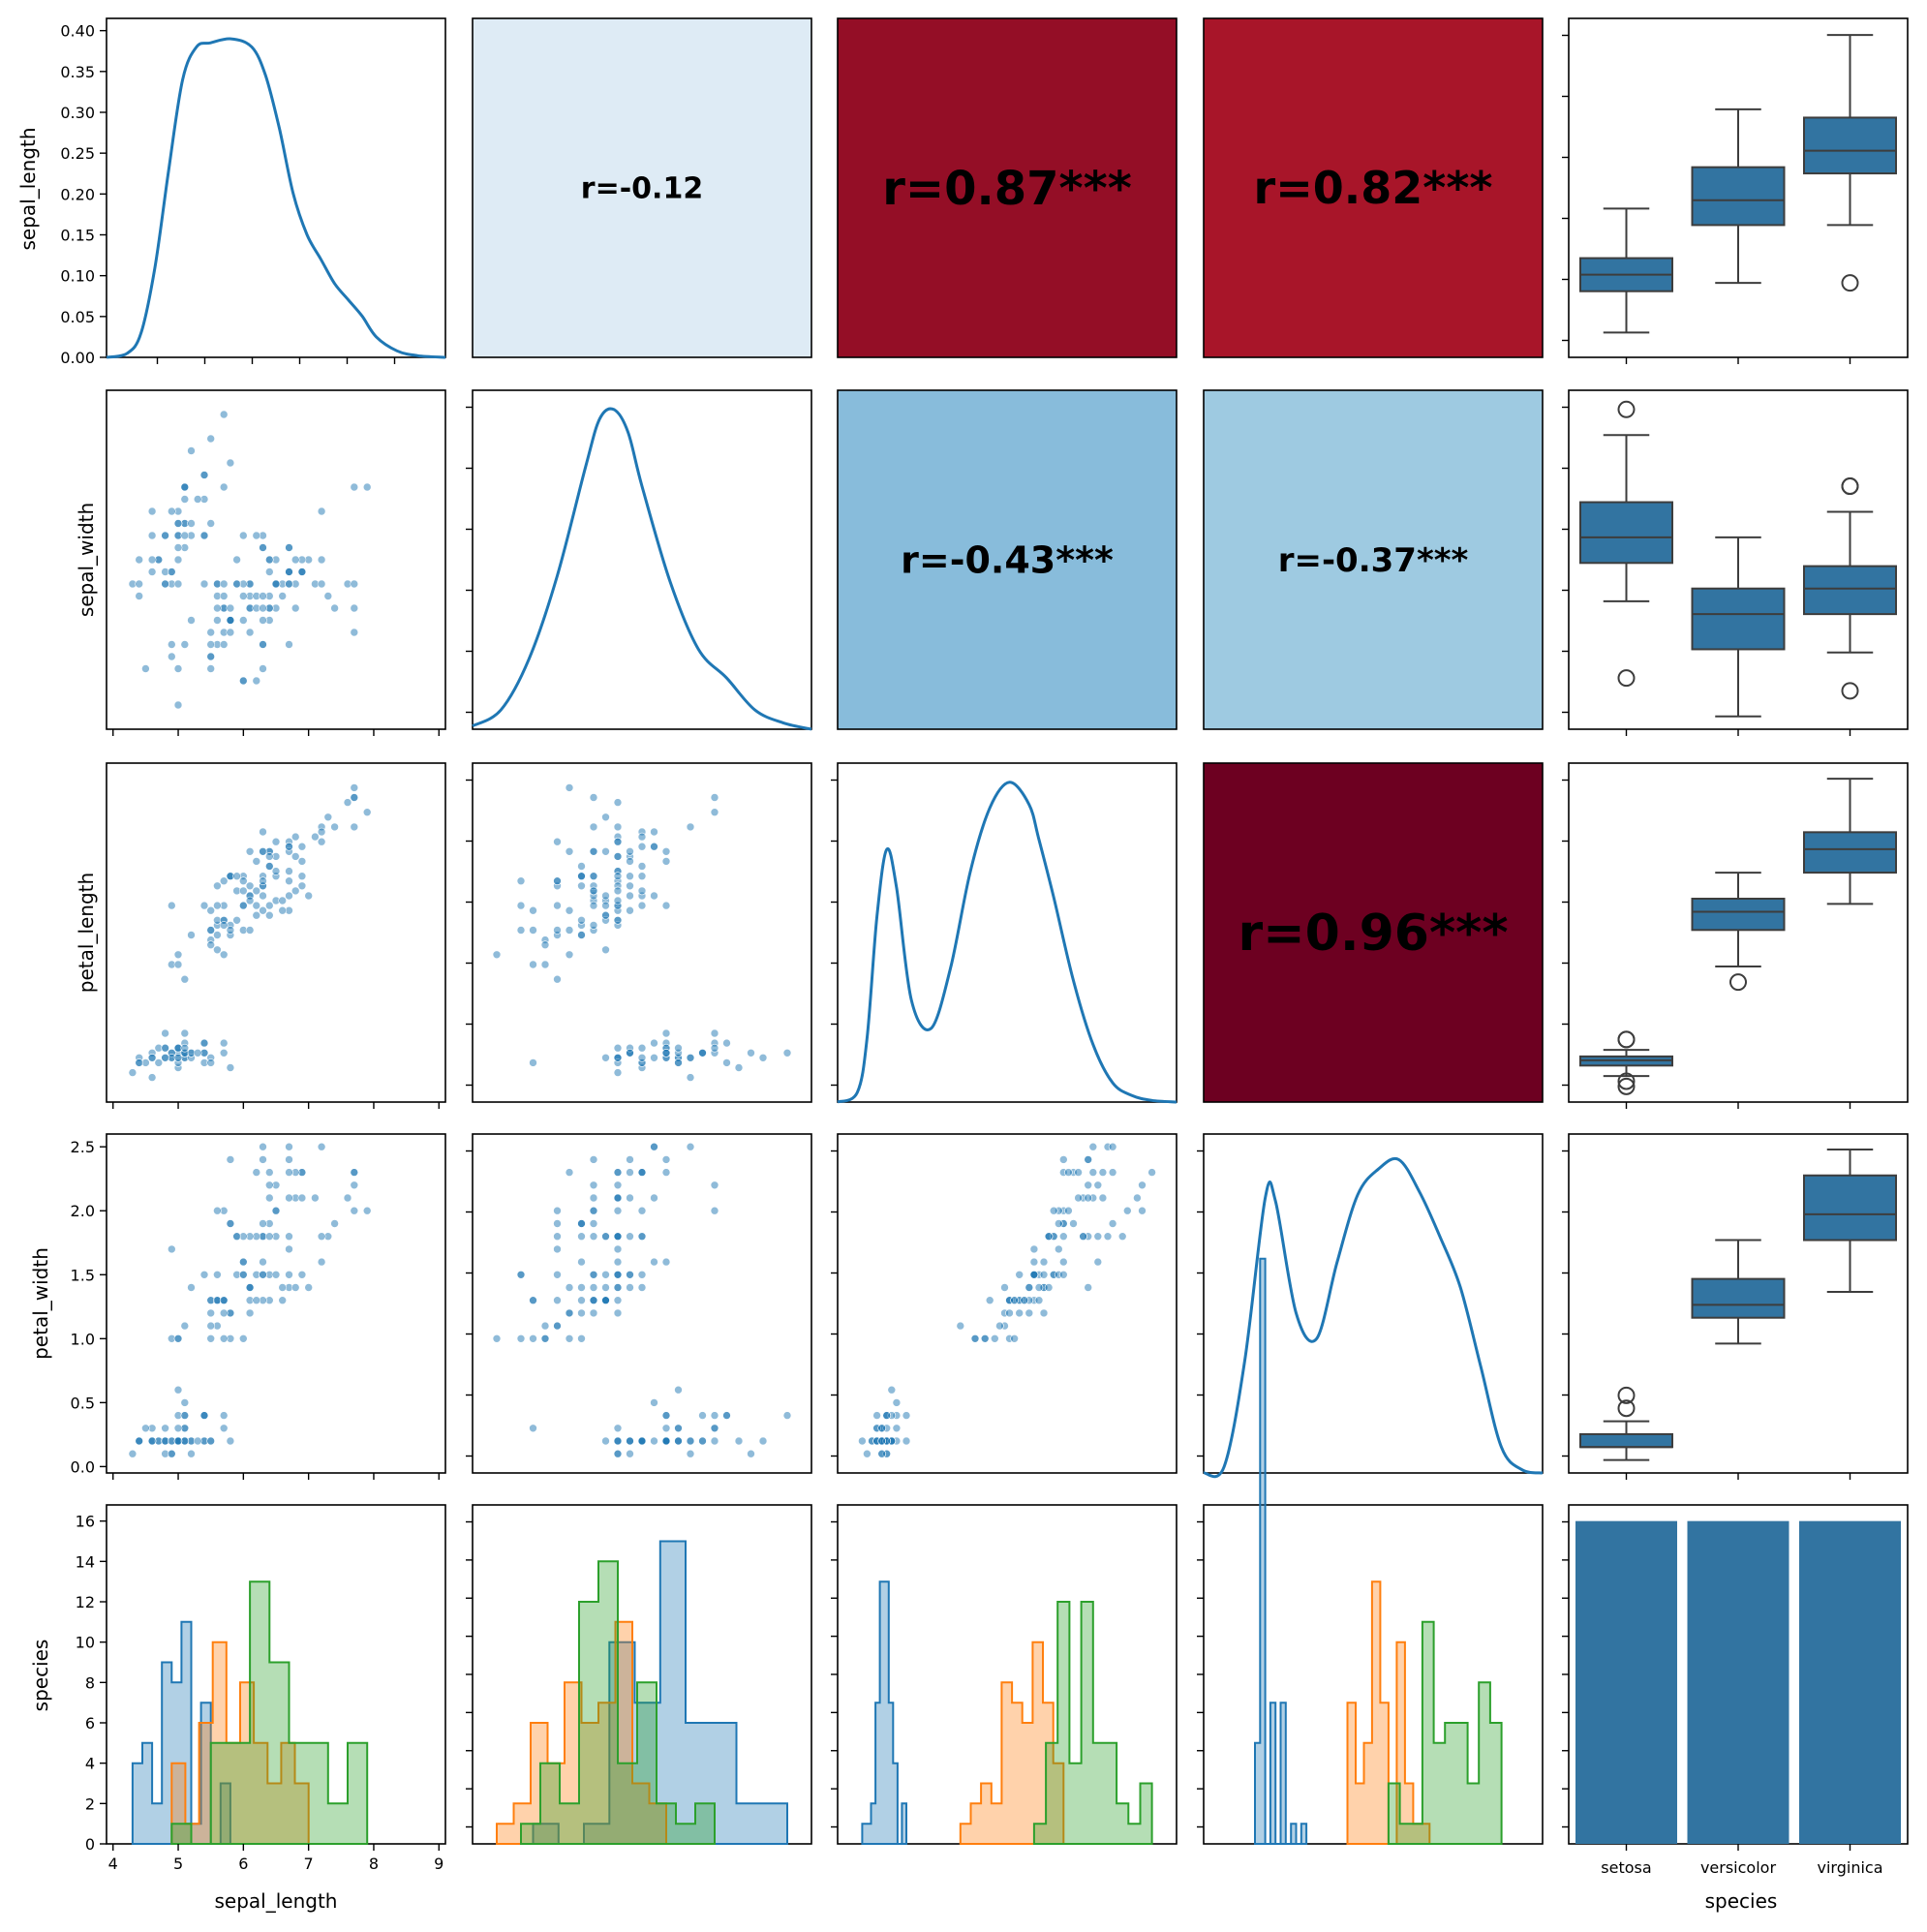 The image size is (1927, 1932). I want to click on hist-virginica, so click(1093, 1723).